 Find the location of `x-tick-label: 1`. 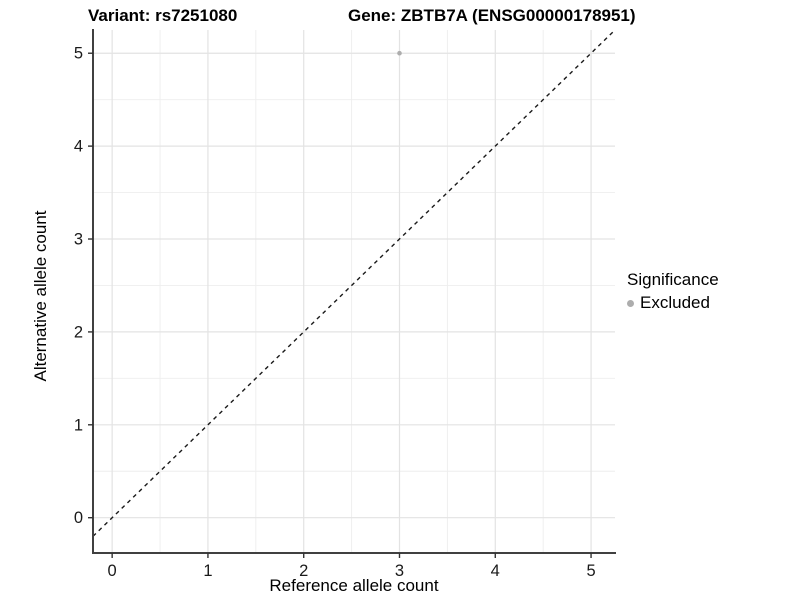

x-tick-label: 1 is located at coordinates (207, 571).